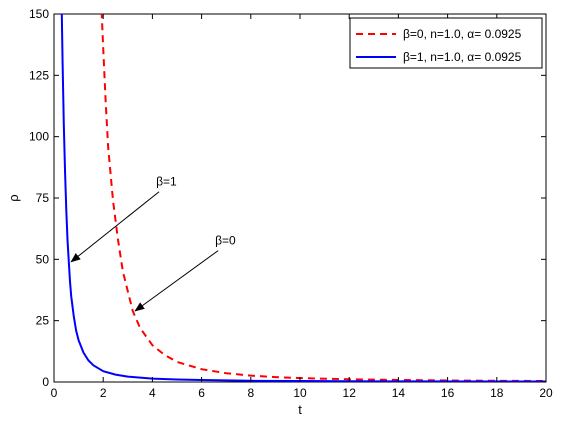  I want to click on x-tick-label: 0, so click(54, 393).